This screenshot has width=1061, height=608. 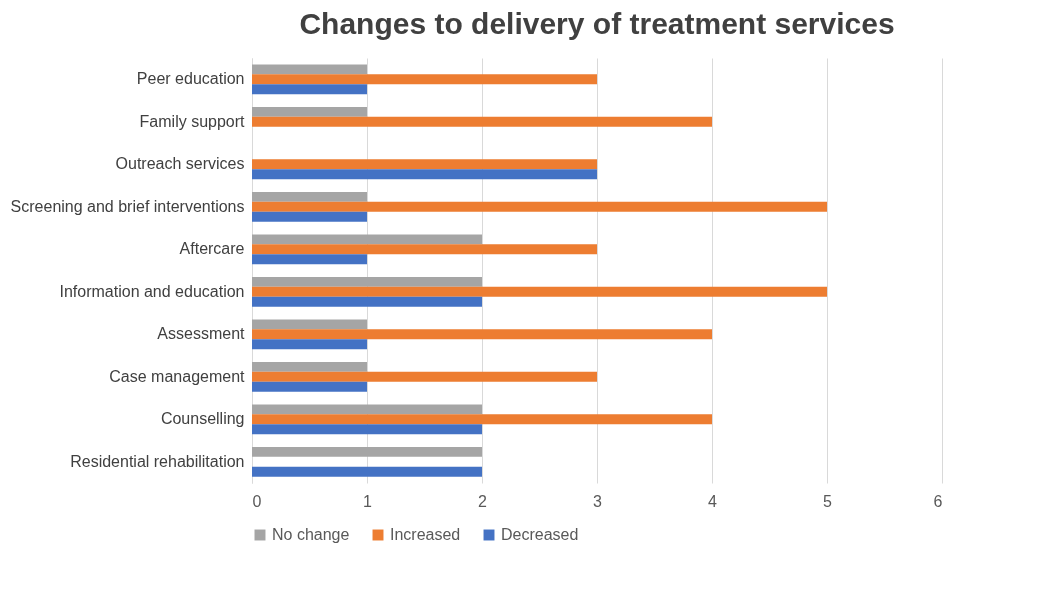 What do you see at coordinates (828, 501) in the screenshot?
I see `x-tick-label: 5` at bounding box center [828, 501].